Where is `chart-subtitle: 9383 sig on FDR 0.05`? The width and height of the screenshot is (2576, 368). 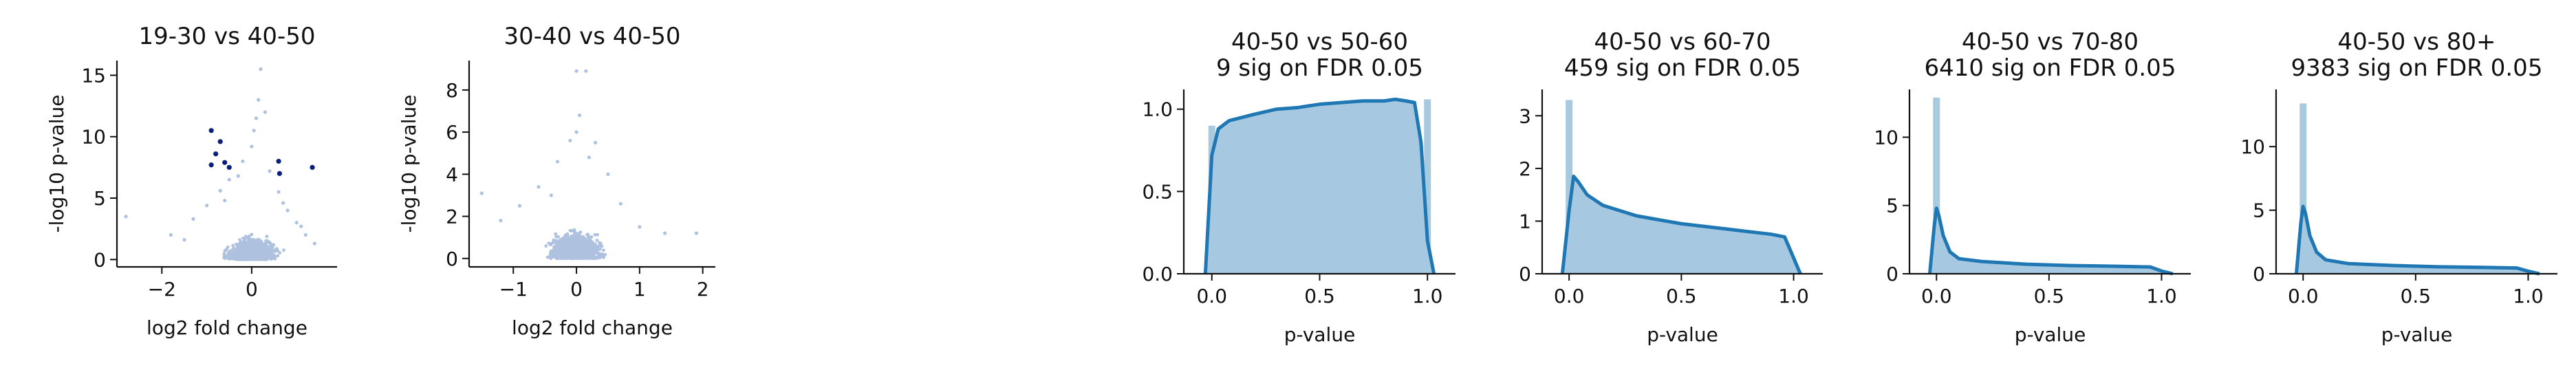 chart-subtitle: 9383 sig on FDR 0.05 is located at coordinates (2417, 68).